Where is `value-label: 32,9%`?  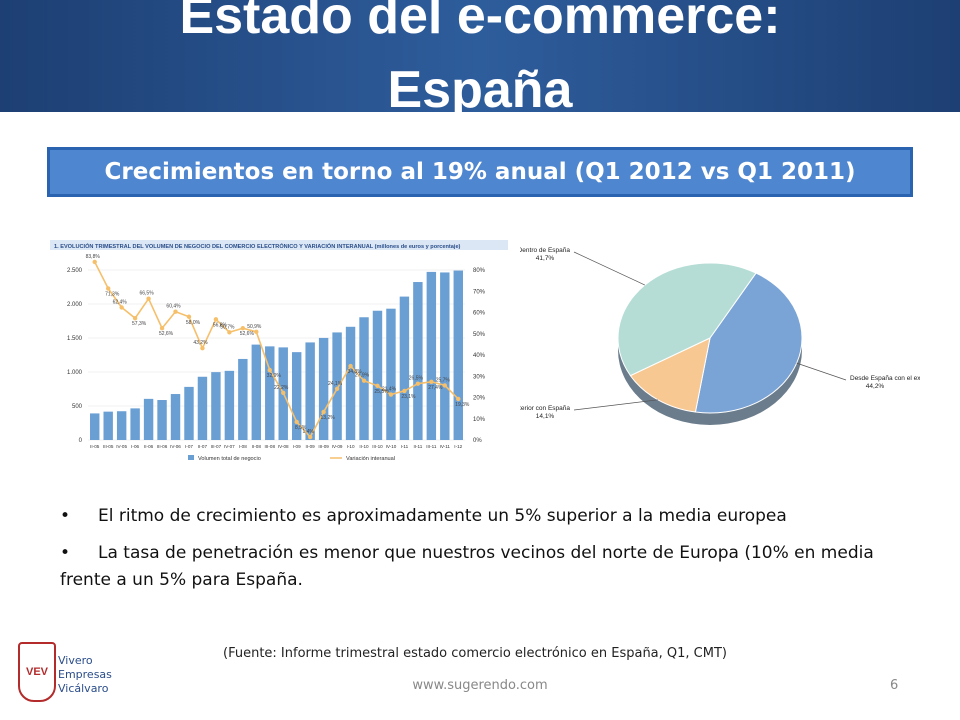 value-label: 32,9% is located at coordinates (274, 376).